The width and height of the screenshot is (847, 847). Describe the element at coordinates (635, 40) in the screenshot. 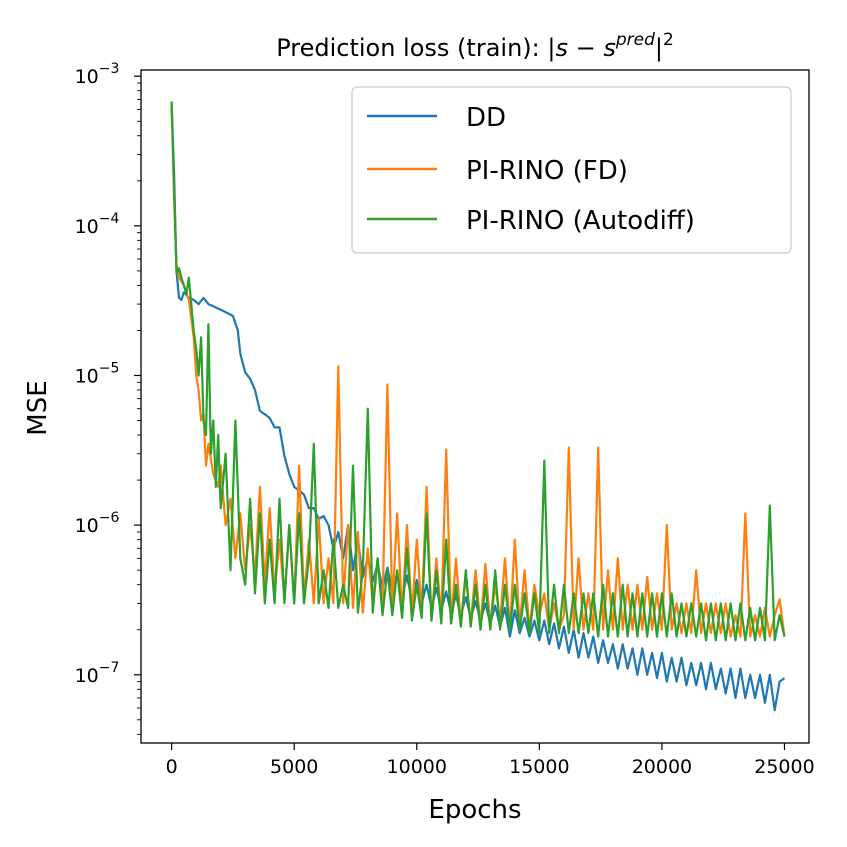

I see `chart-title-superscript: pred` at that location.